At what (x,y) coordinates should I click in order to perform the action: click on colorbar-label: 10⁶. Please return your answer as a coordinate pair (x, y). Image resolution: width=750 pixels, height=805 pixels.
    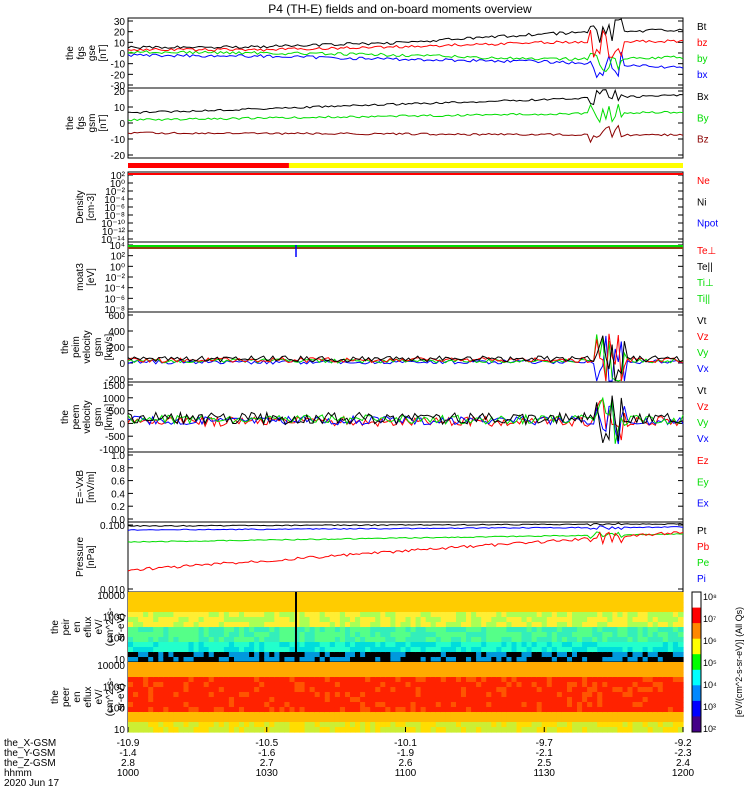
    Looking at the image, I should click on (710, 641).